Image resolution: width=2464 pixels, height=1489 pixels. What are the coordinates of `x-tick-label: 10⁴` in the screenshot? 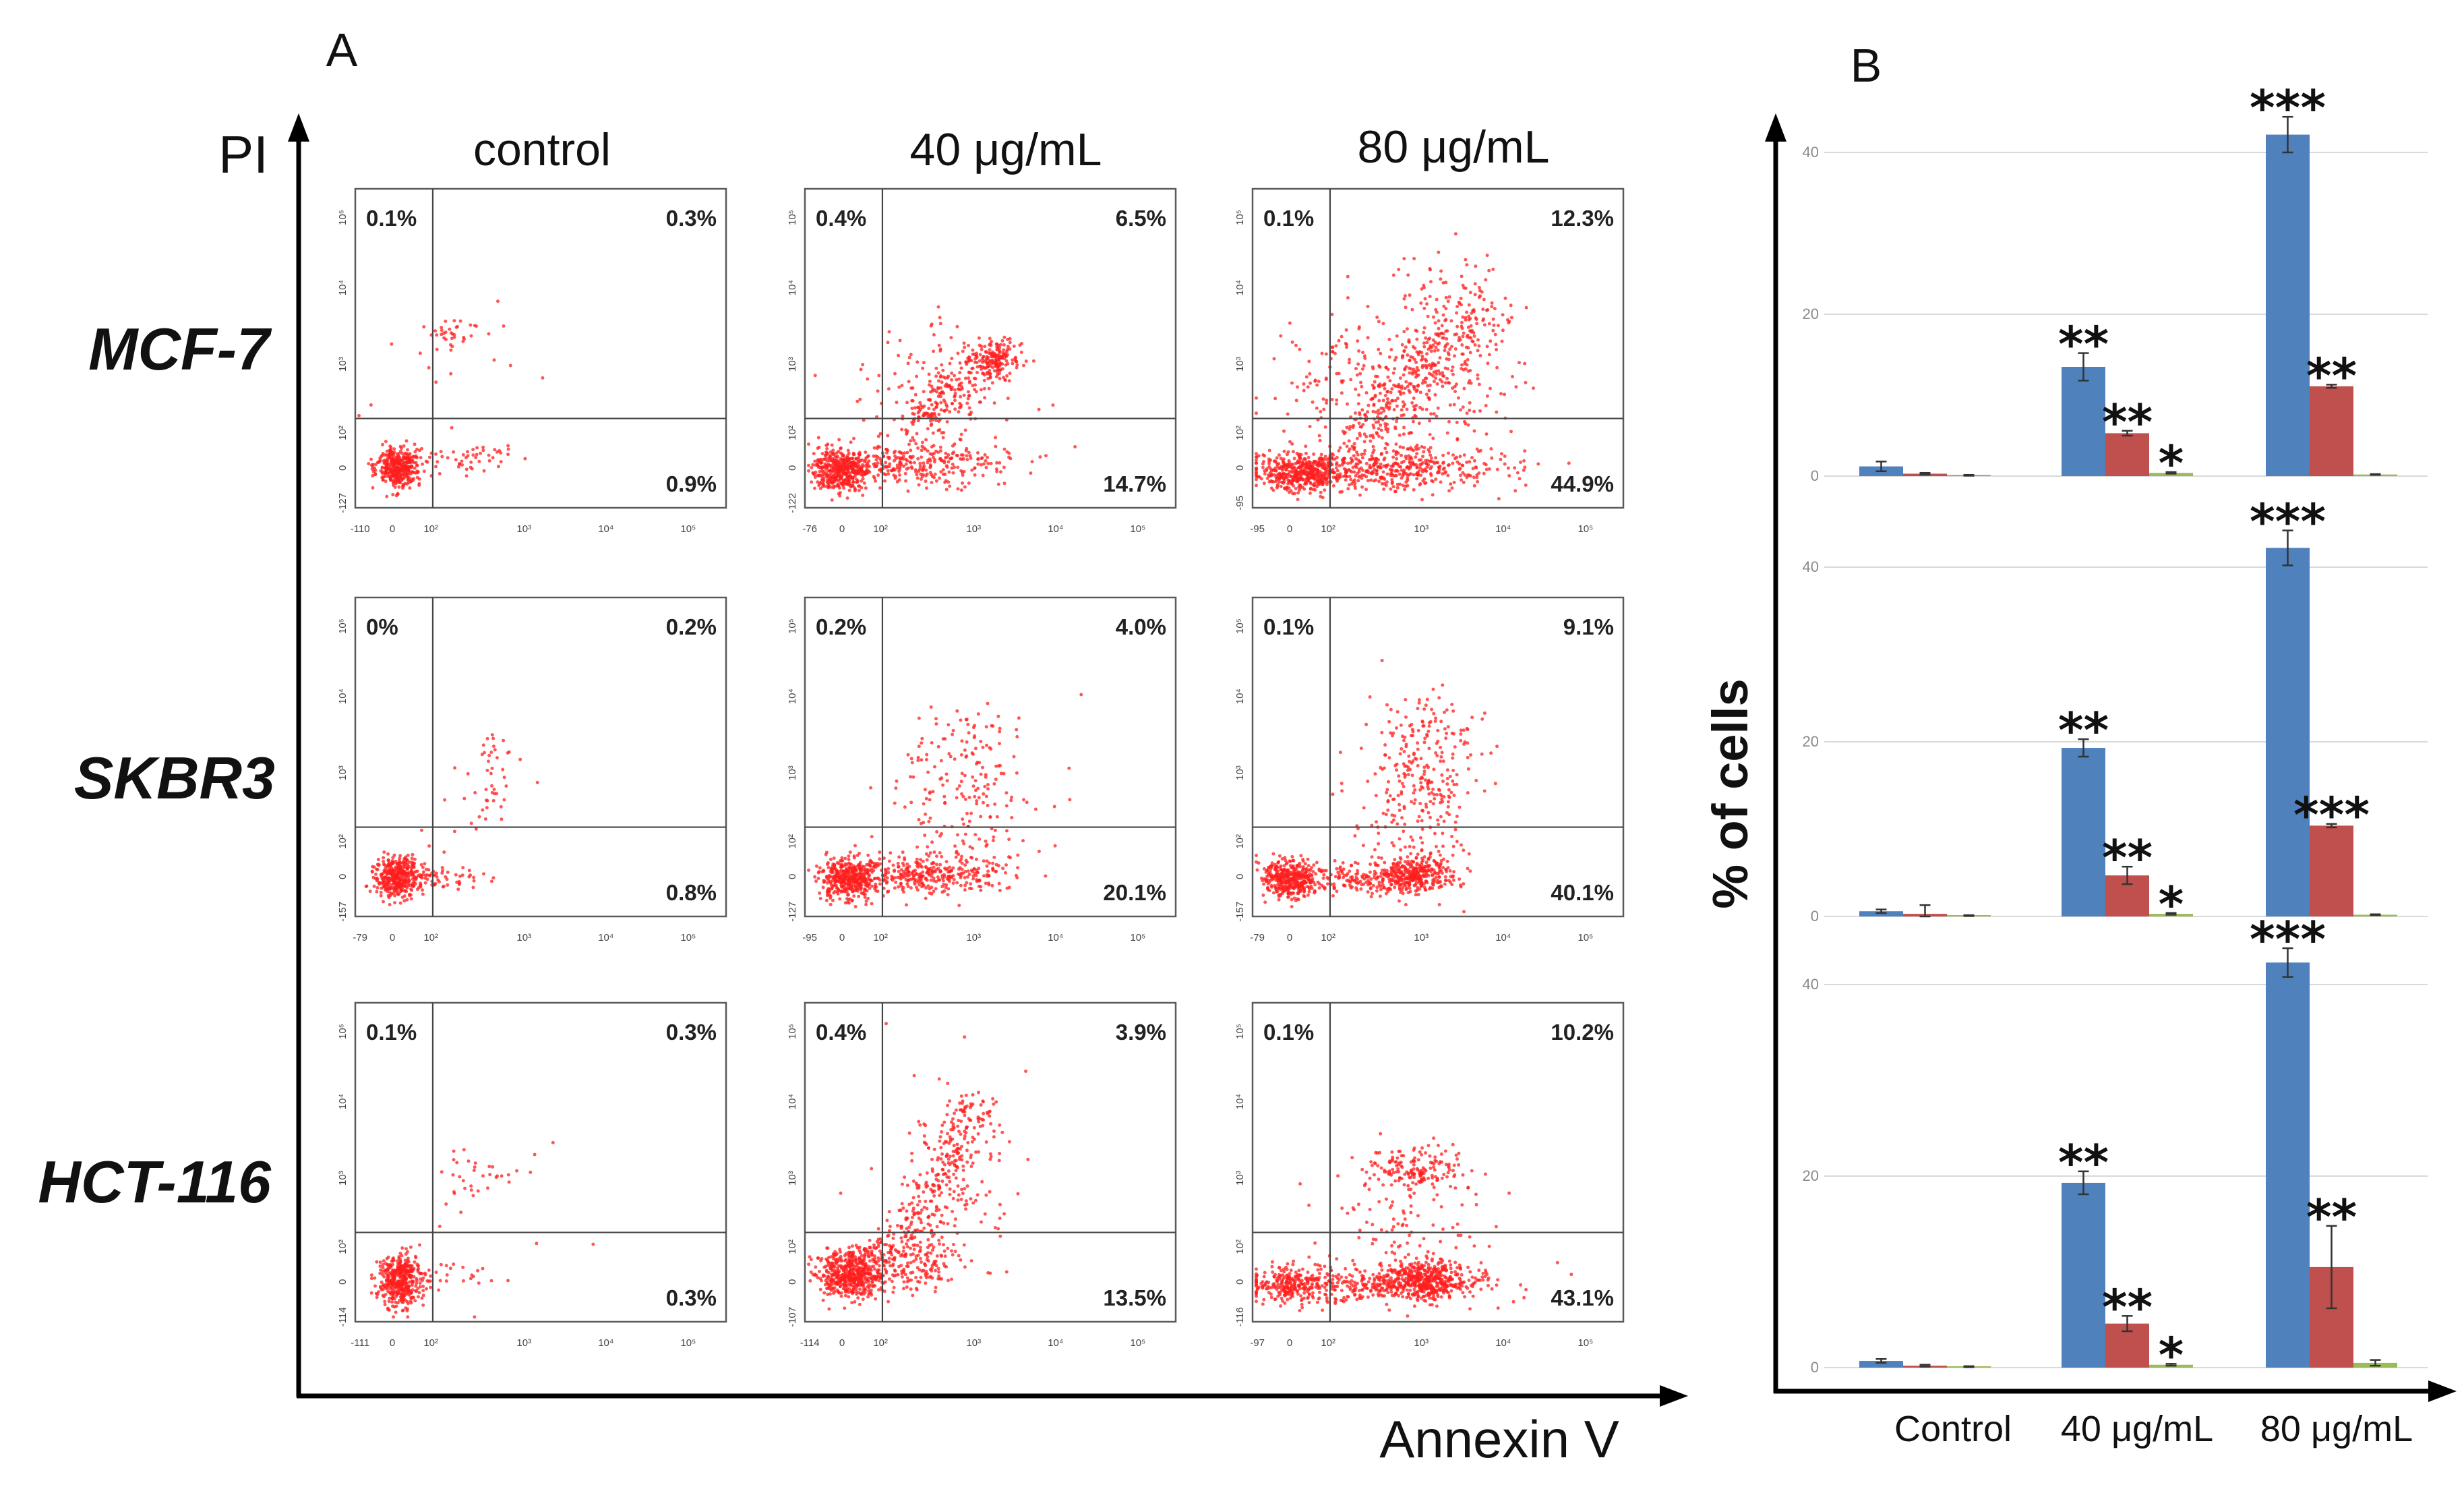 It's located at (1055, 937).